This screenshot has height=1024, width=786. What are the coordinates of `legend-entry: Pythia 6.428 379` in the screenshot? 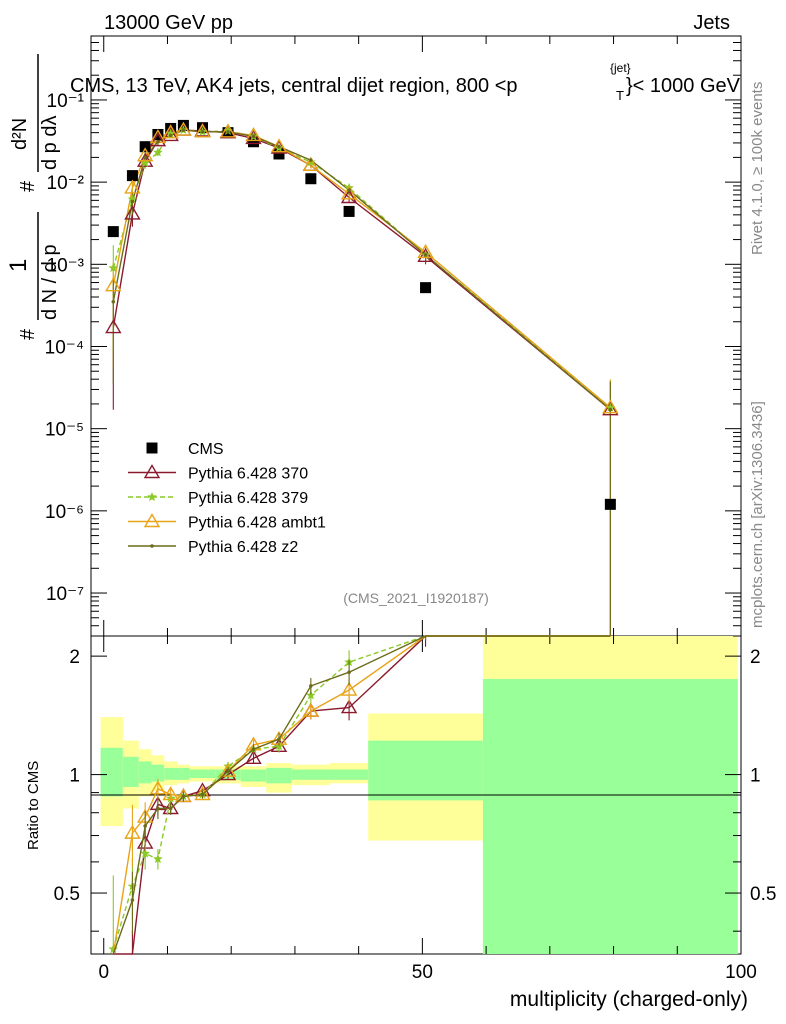 It's located at (218, 498).